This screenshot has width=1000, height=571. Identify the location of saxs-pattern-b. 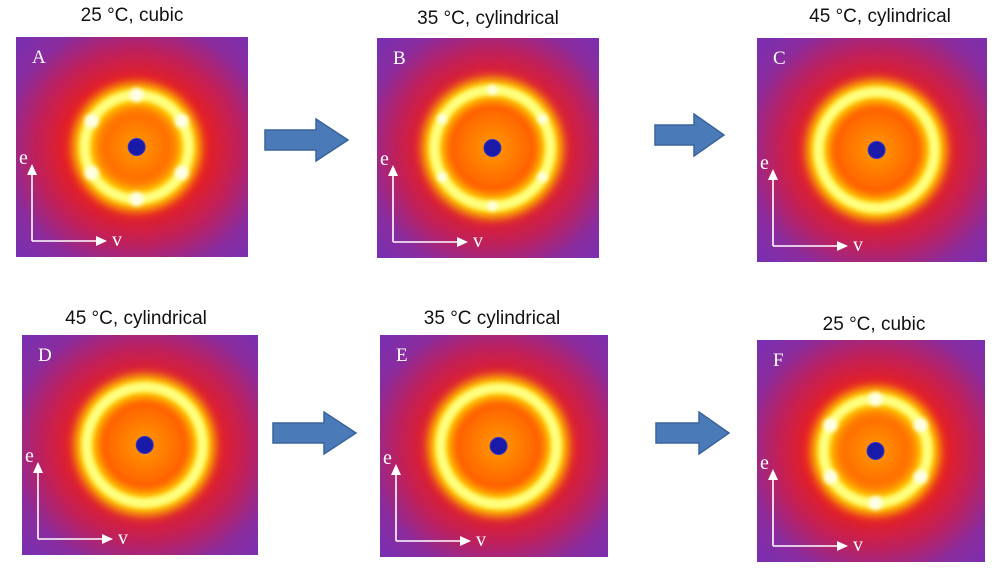
(488, 148).